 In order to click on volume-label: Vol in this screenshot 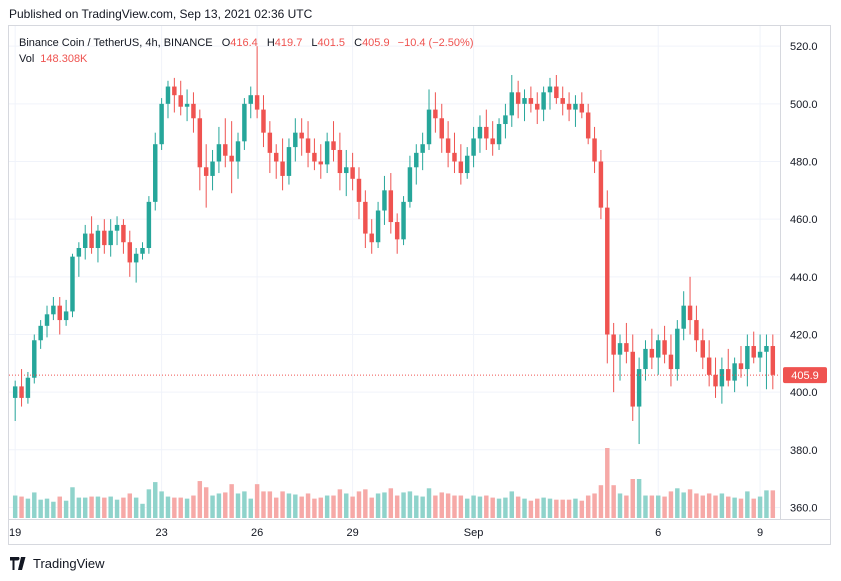, I will do `click(27, 59)`.